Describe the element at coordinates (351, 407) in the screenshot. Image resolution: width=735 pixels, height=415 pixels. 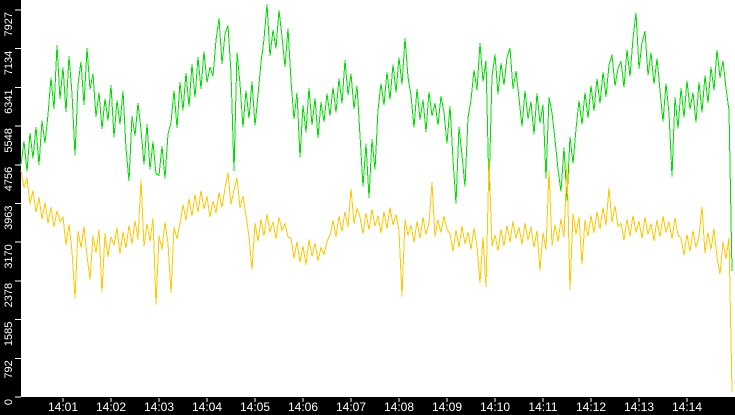
I see `x-axis-tick-label: 14:07` at that location.